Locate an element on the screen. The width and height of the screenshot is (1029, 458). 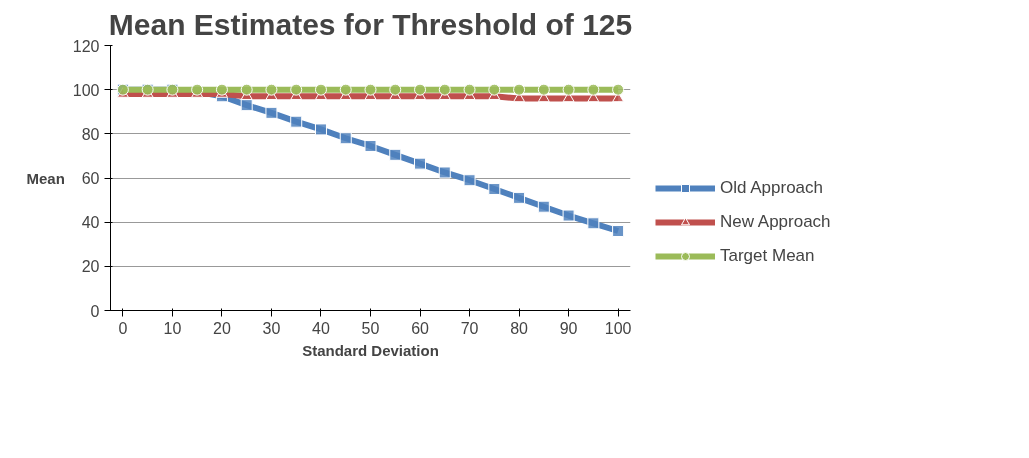
legend-label: Old Approach is located at coordinates (772, 188).